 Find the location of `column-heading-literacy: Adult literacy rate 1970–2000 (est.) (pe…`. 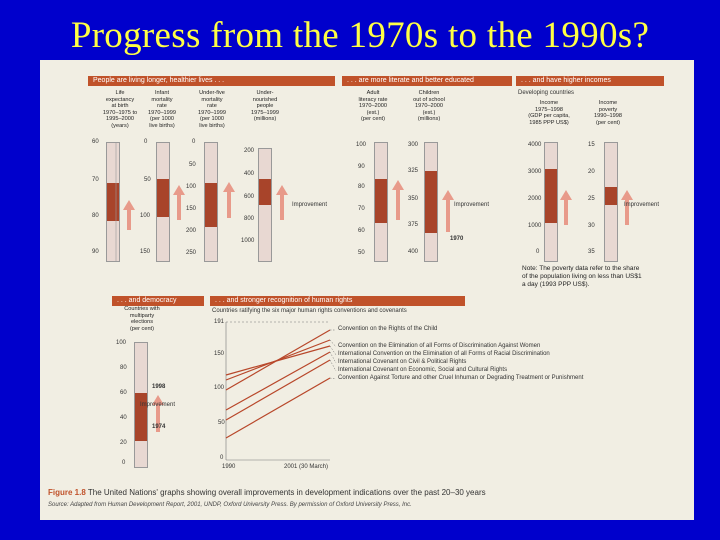

column-heading-literacy: Adult literacy rate 1970–2000 (est.) (pe… is located at coordinates (373, 106).